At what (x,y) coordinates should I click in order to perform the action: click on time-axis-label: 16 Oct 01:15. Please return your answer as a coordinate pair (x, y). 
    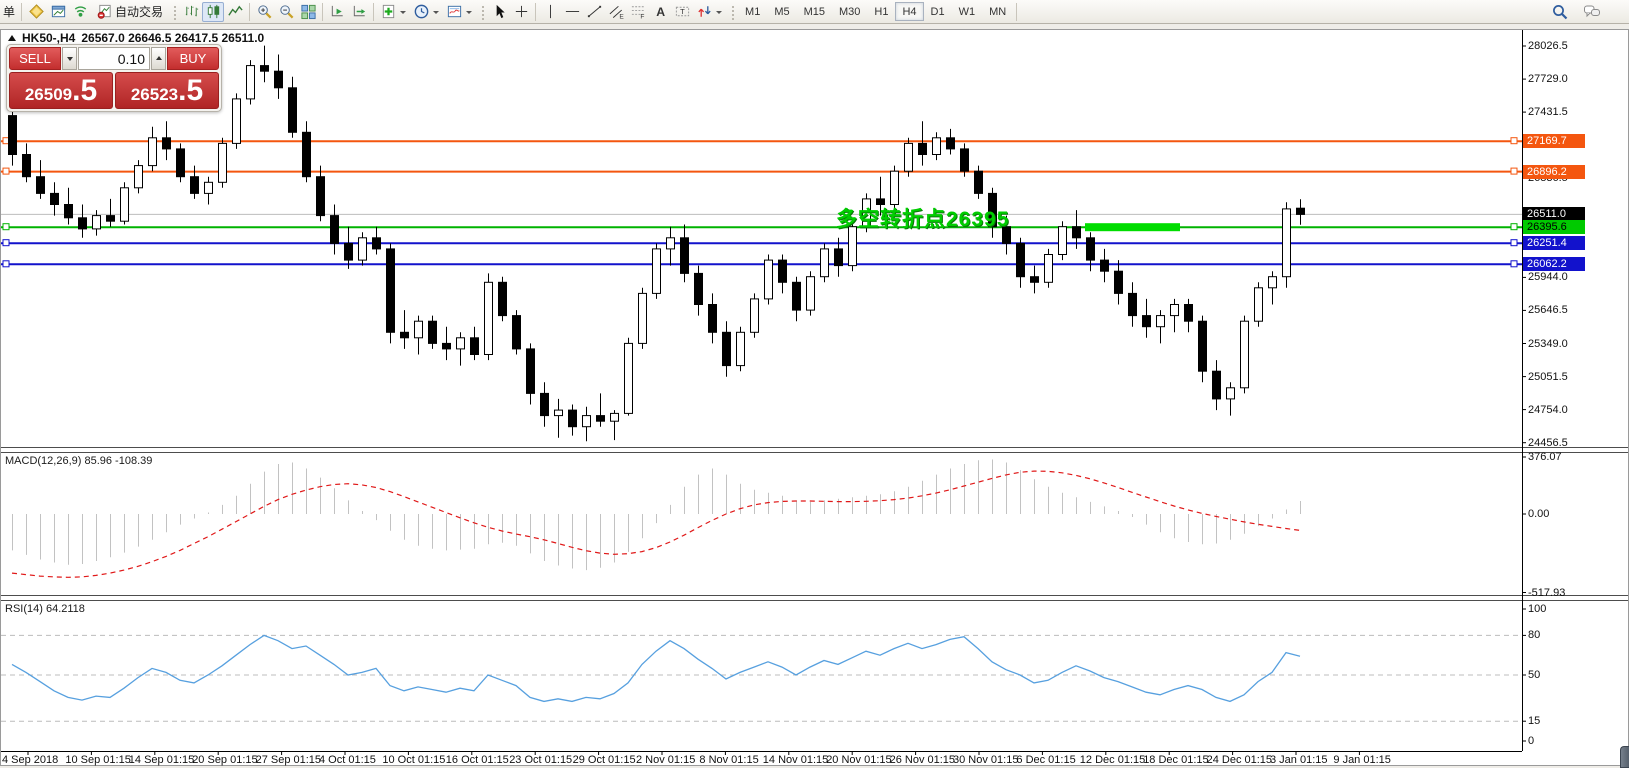
    Looking at the image, I should click on (477, 760).